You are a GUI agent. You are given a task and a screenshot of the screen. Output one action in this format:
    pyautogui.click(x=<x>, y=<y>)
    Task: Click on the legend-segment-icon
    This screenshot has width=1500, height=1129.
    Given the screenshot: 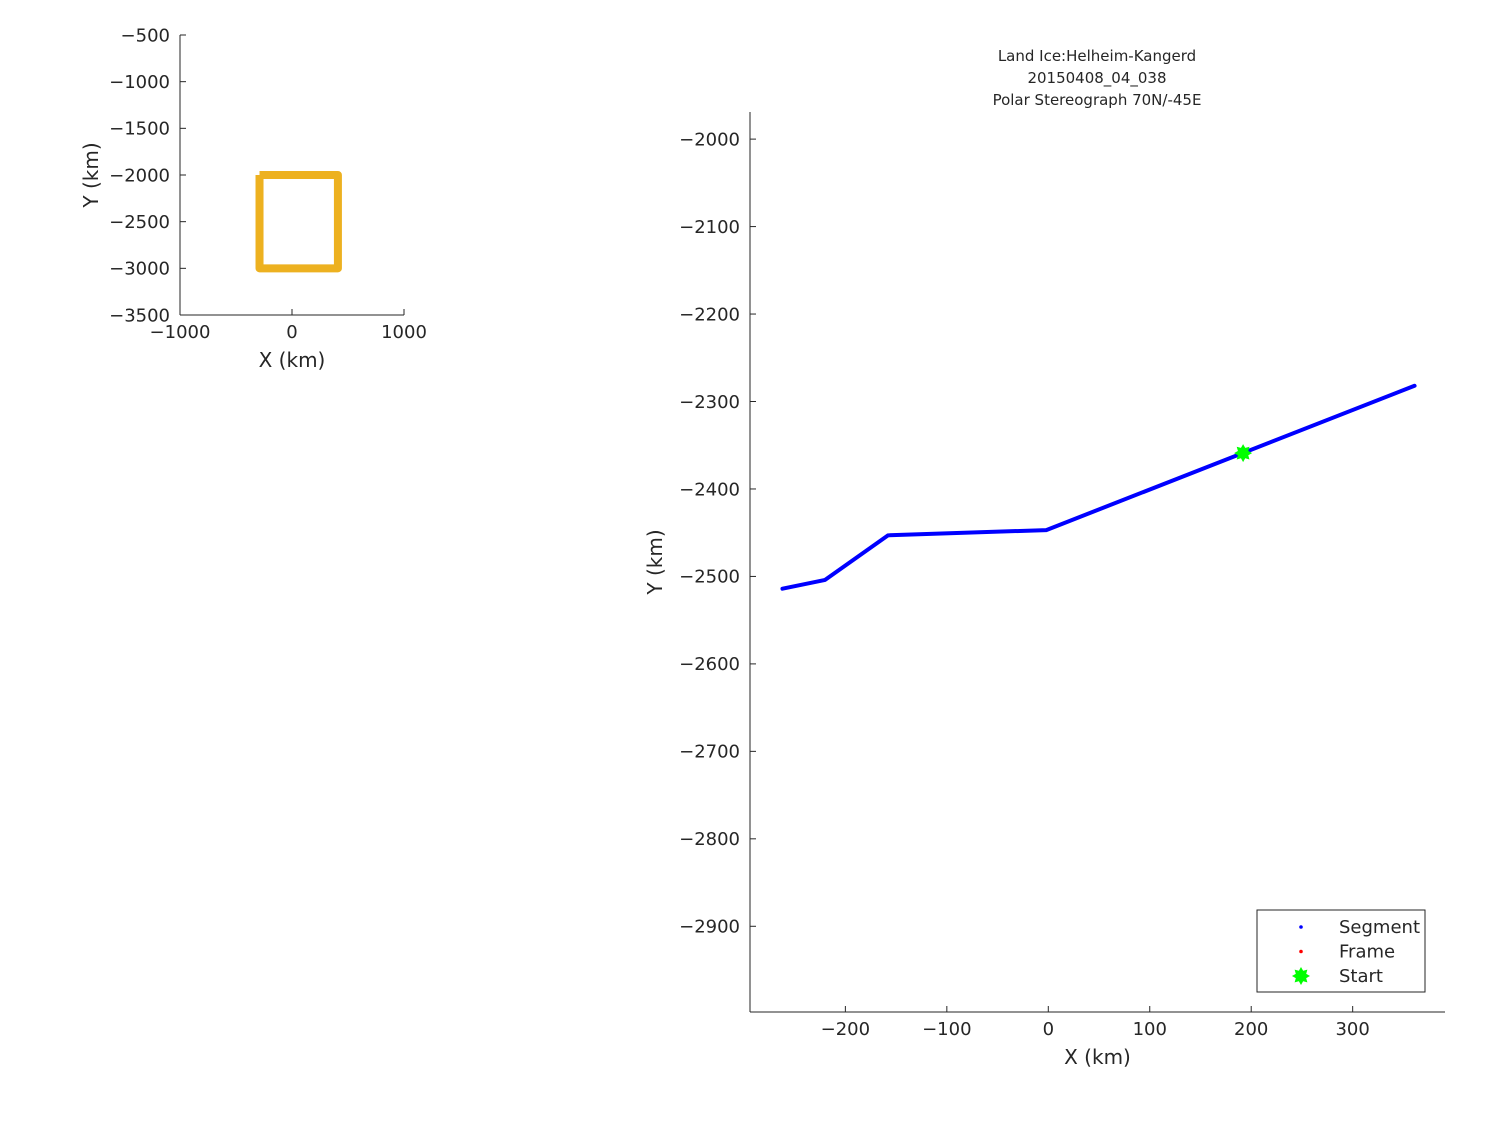 What is the action you would take?
    pyautogui.click(x=1301, y=927)
    